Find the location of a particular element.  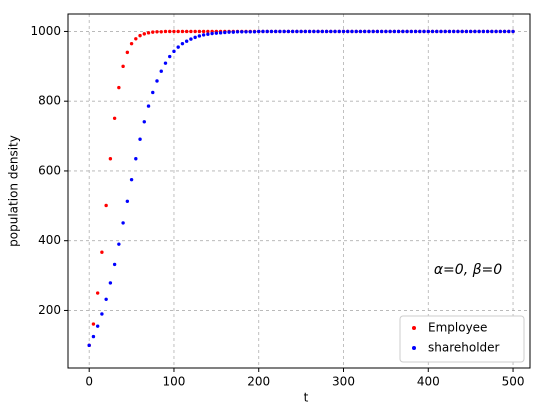

y-tick-label: 1000 is located at coordinates (45, 31).